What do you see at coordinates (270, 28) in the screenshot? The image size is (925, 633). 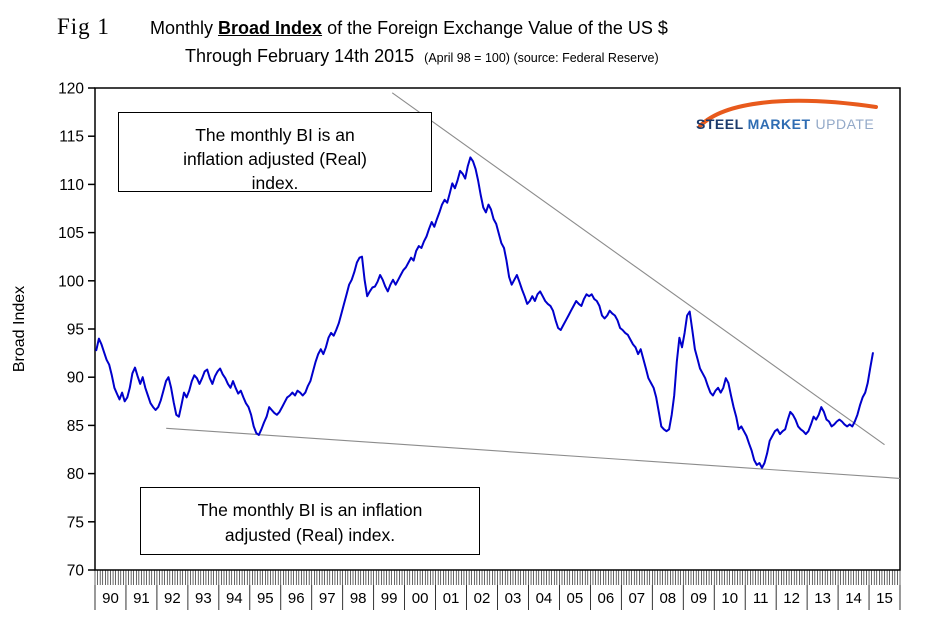 I see `title-emphasis: Broad Index` at bounding box center [270, 28].